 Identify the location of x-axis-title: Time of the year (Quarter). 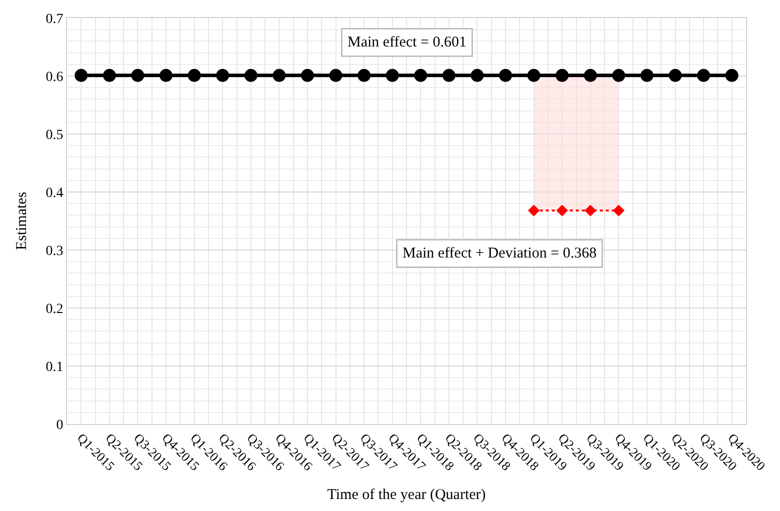
(406, 494).